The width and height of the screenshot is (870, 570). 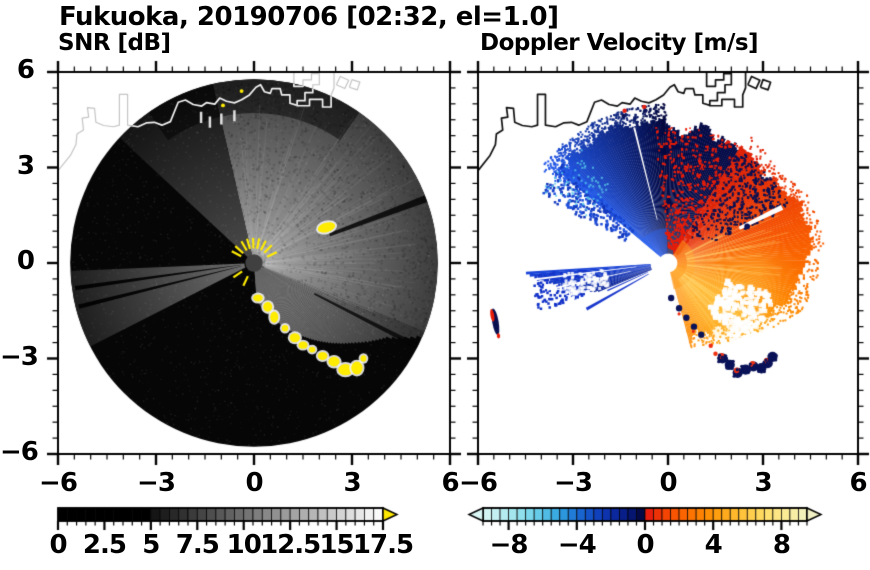 I want to click on snr-colorbar-tick-label: 7.5, so click(x=197, y=545).